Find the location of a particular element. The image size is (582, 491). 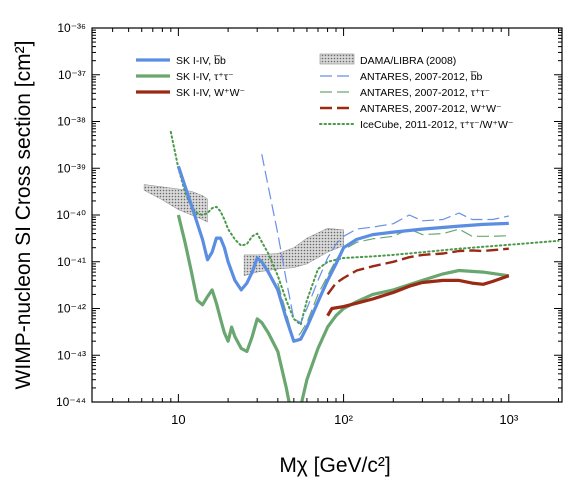

legend-label: SK I-IV, b̅b is located at coordinates (201, 61).